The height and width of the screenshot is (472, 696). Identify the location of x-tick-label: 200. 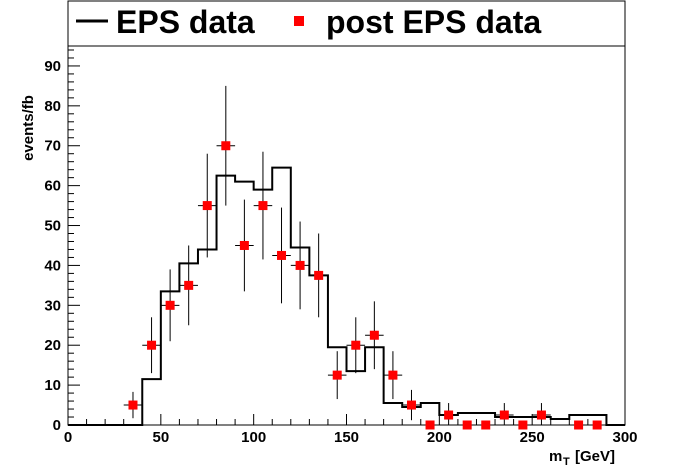
(439, 437).